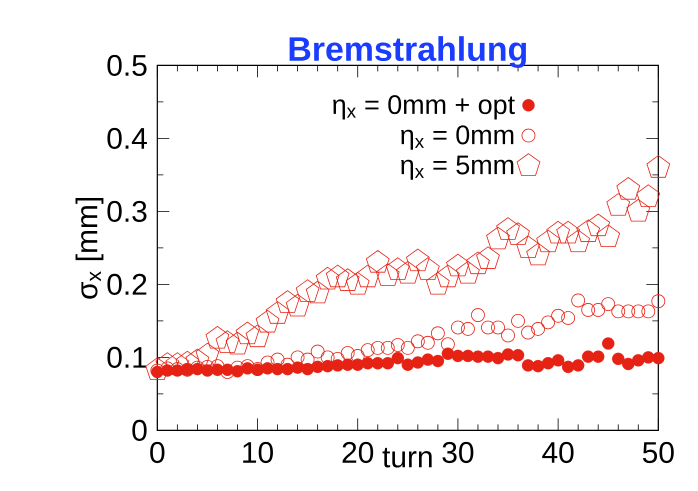 Image resolution: width=698 pixels, height=491 pixels. What do you see at coordinates (458, 453) in the screenshot?
I see `x-tick-label: 30` at bounding box center [458, 453].